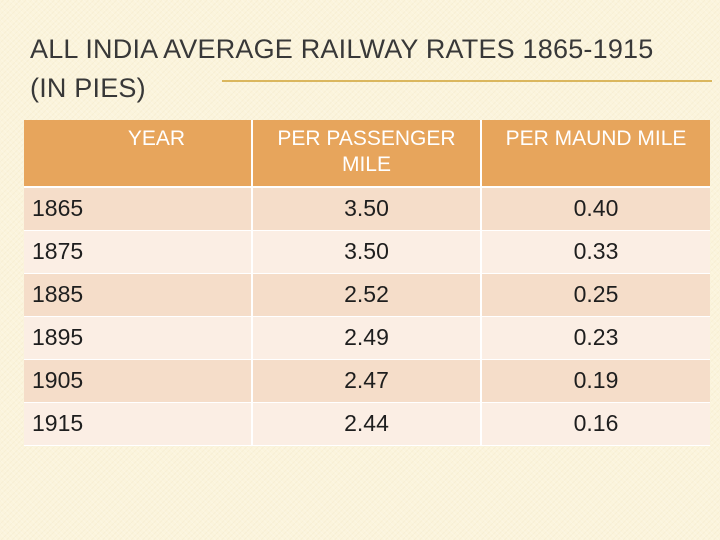 This screenshot has height=540, width=720. I want to click on passenger-rate-cell: 2.47, so click(367, 381).